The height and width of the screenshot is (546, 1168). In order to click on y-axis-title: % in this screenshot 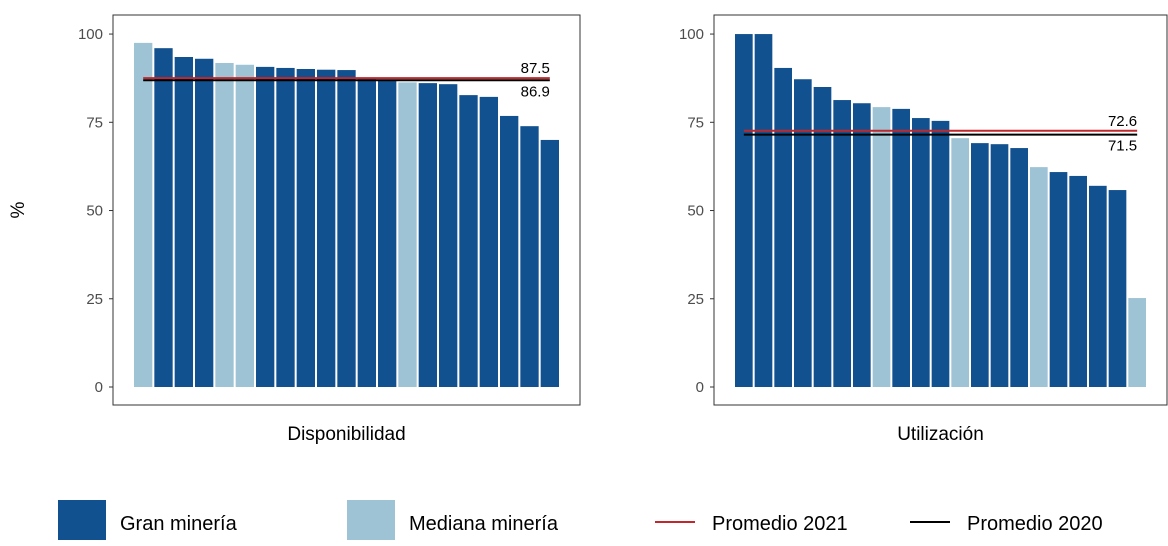, I will do `click(18, 209)`.